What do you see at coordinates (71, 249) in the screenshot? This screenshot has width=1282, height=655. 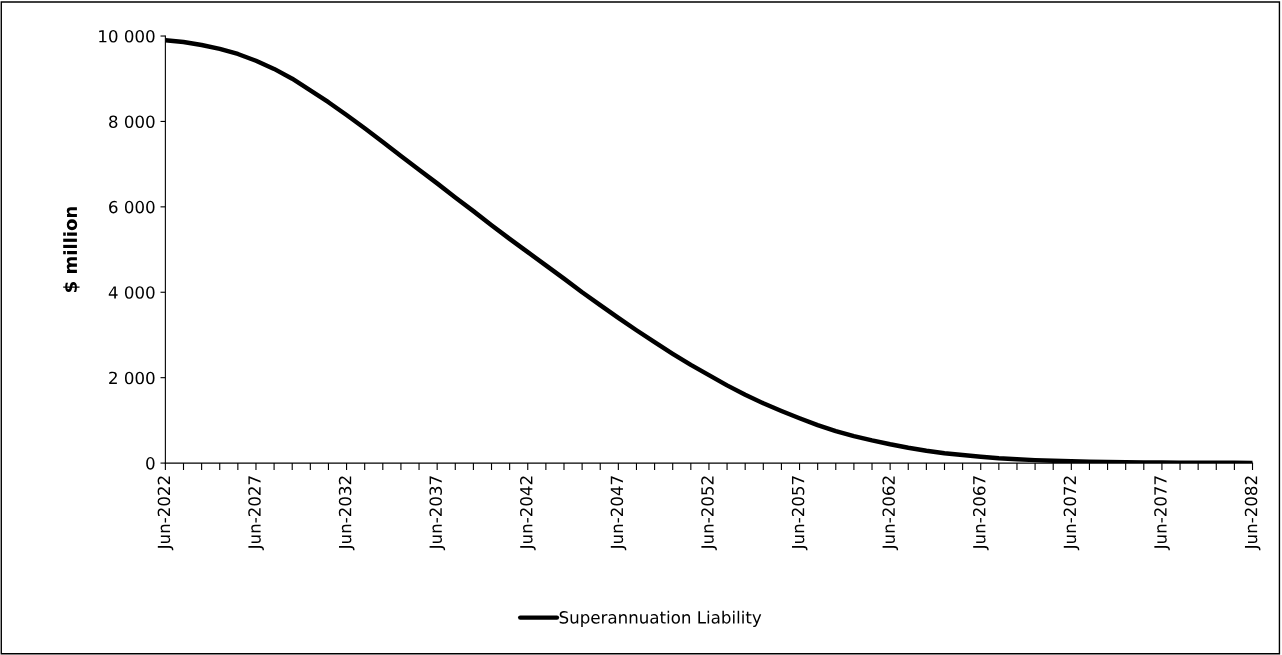 I see `y-axis-title: $ million` at bounding box center [71, 249].